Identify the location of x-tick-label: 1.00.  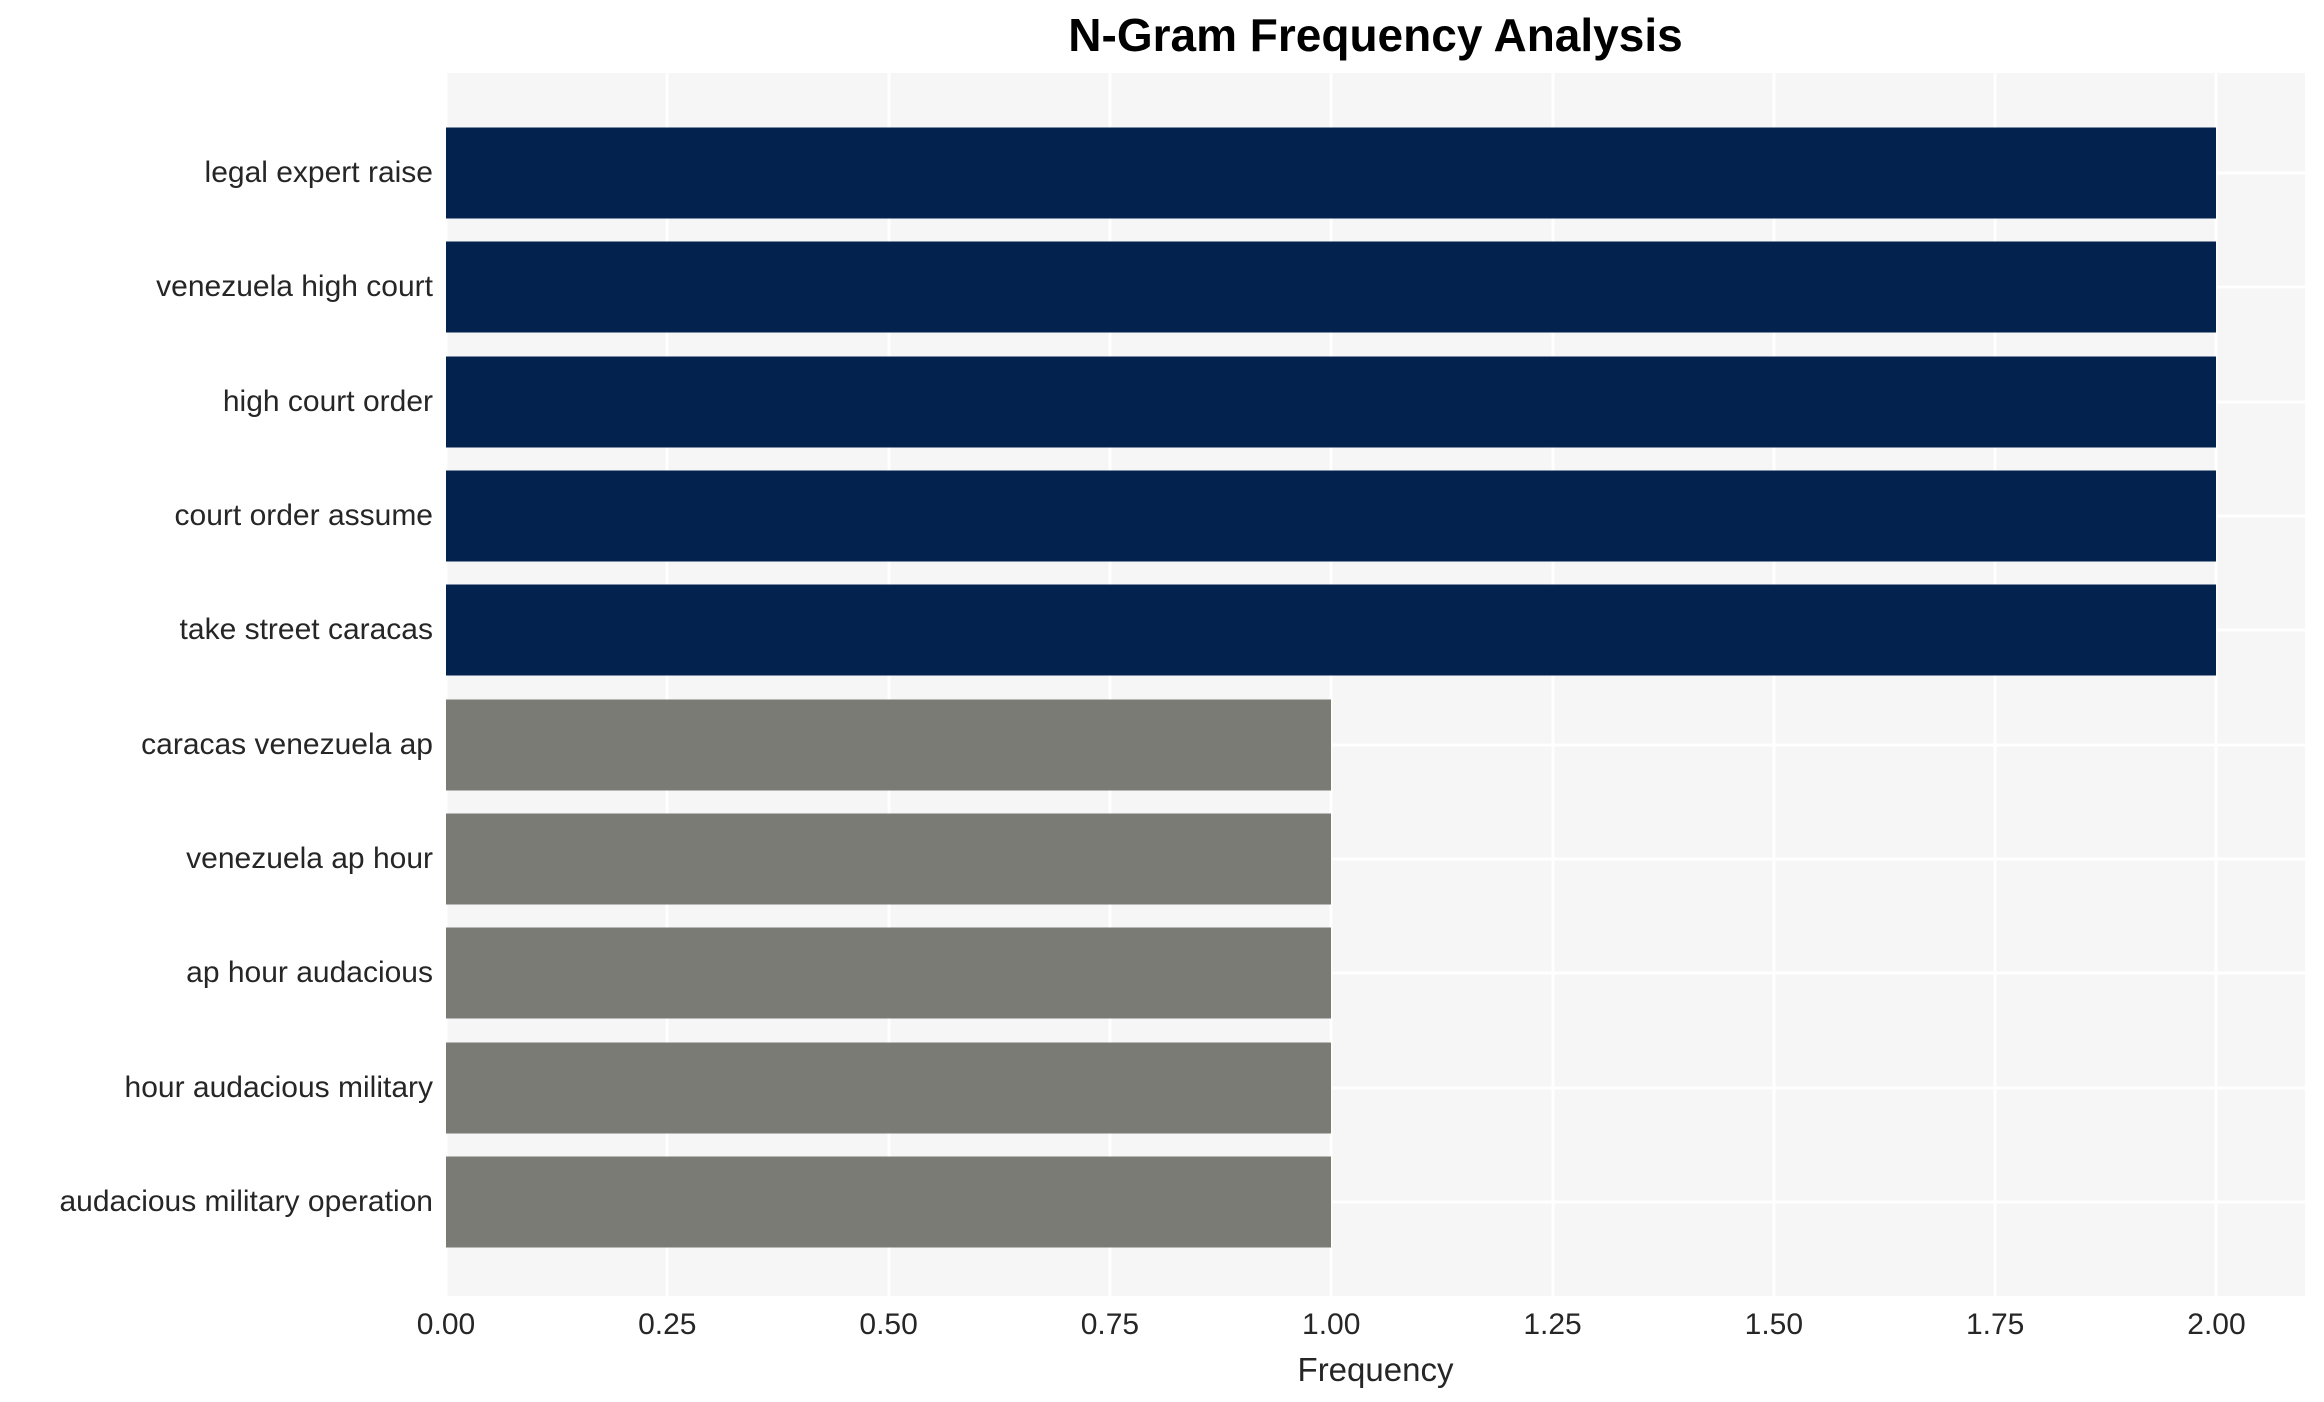
(1331, 1324).